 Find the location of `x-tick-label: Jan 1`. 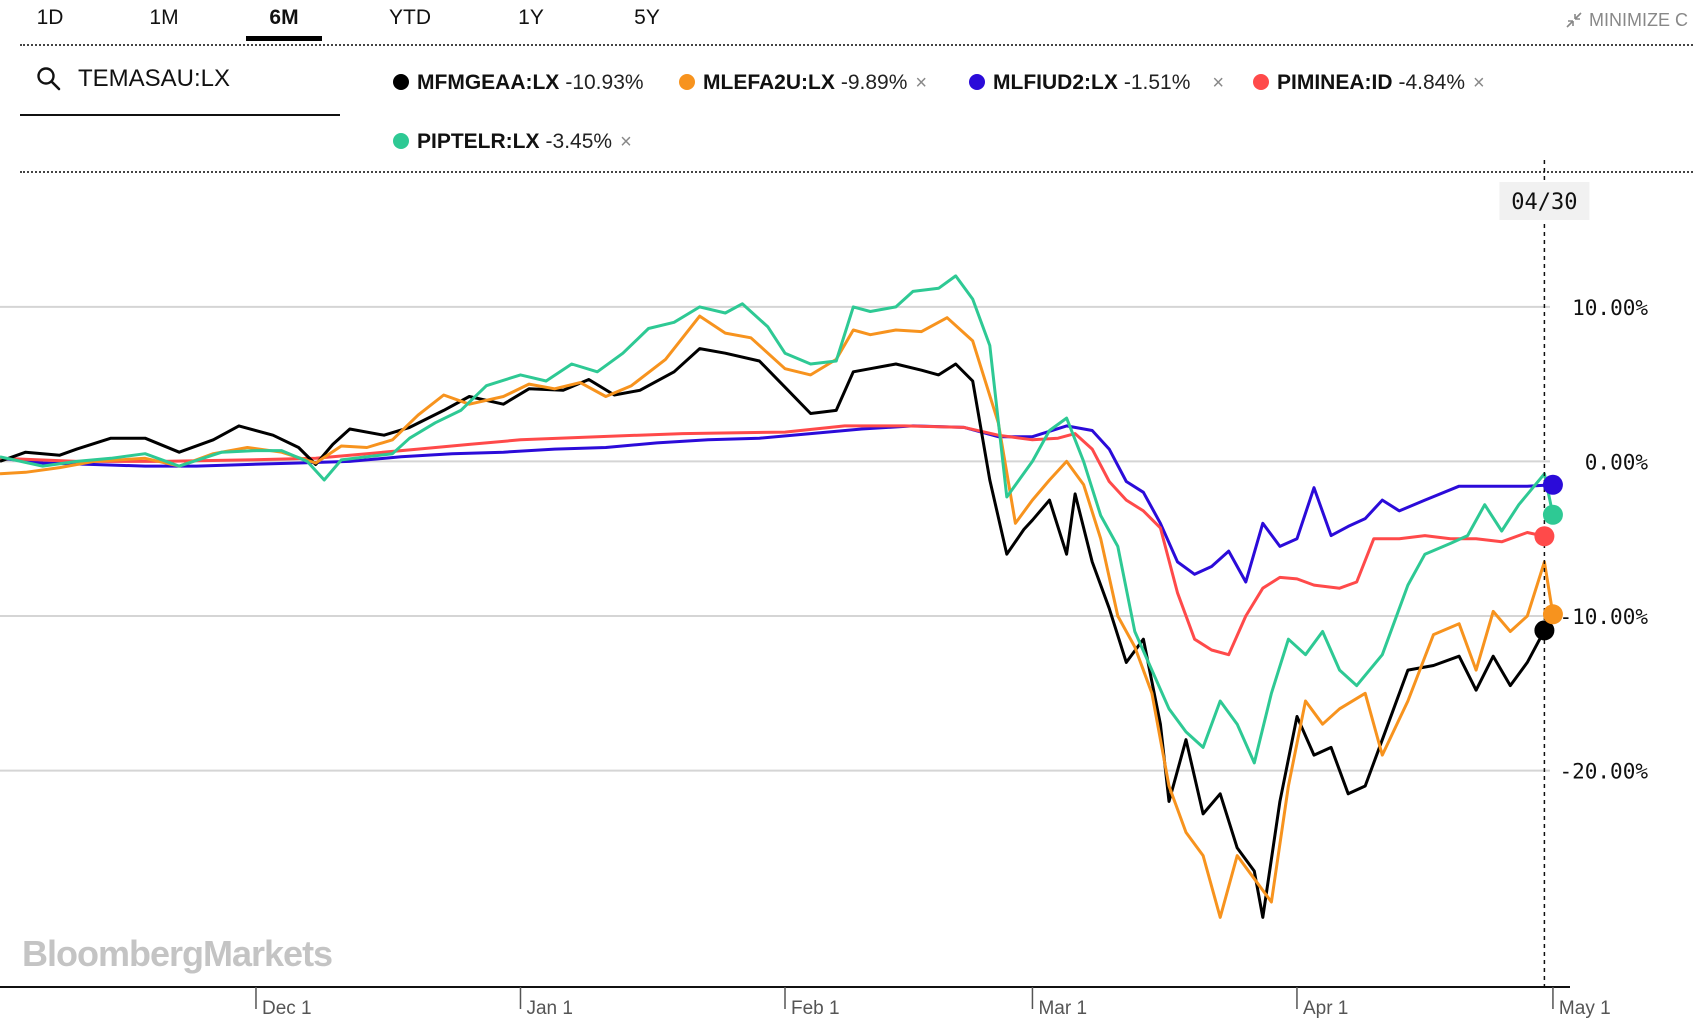

x-tick-label: Jan 1 is located at coordinates (549, 1008).